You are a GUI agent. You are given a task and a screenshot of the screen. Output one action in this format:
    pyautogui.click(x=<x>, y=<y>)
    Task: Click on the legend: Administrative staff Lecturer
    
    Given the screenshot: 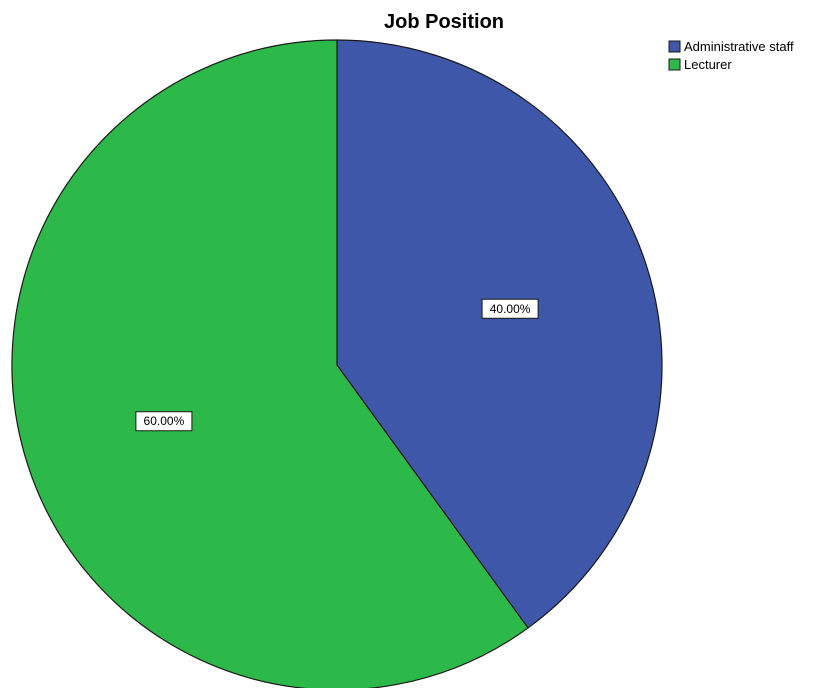 What is the action you would take?
    pyautogui.click(x=731, y=55)
    